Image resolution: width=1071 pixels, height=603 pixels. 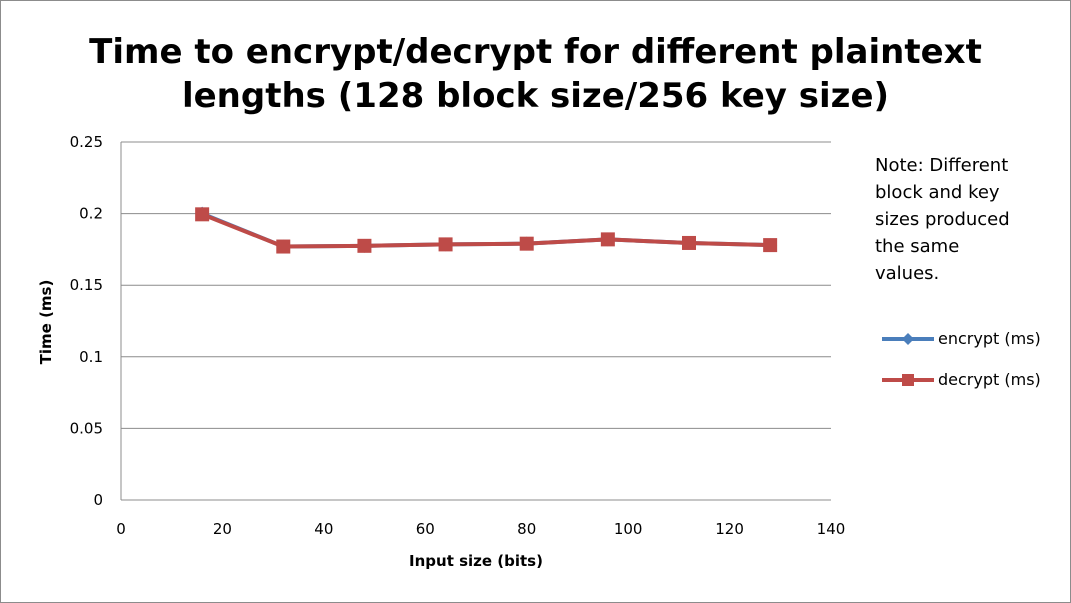 I want to click on y-axis-title: Time (ms), so click(x=46, y=322).